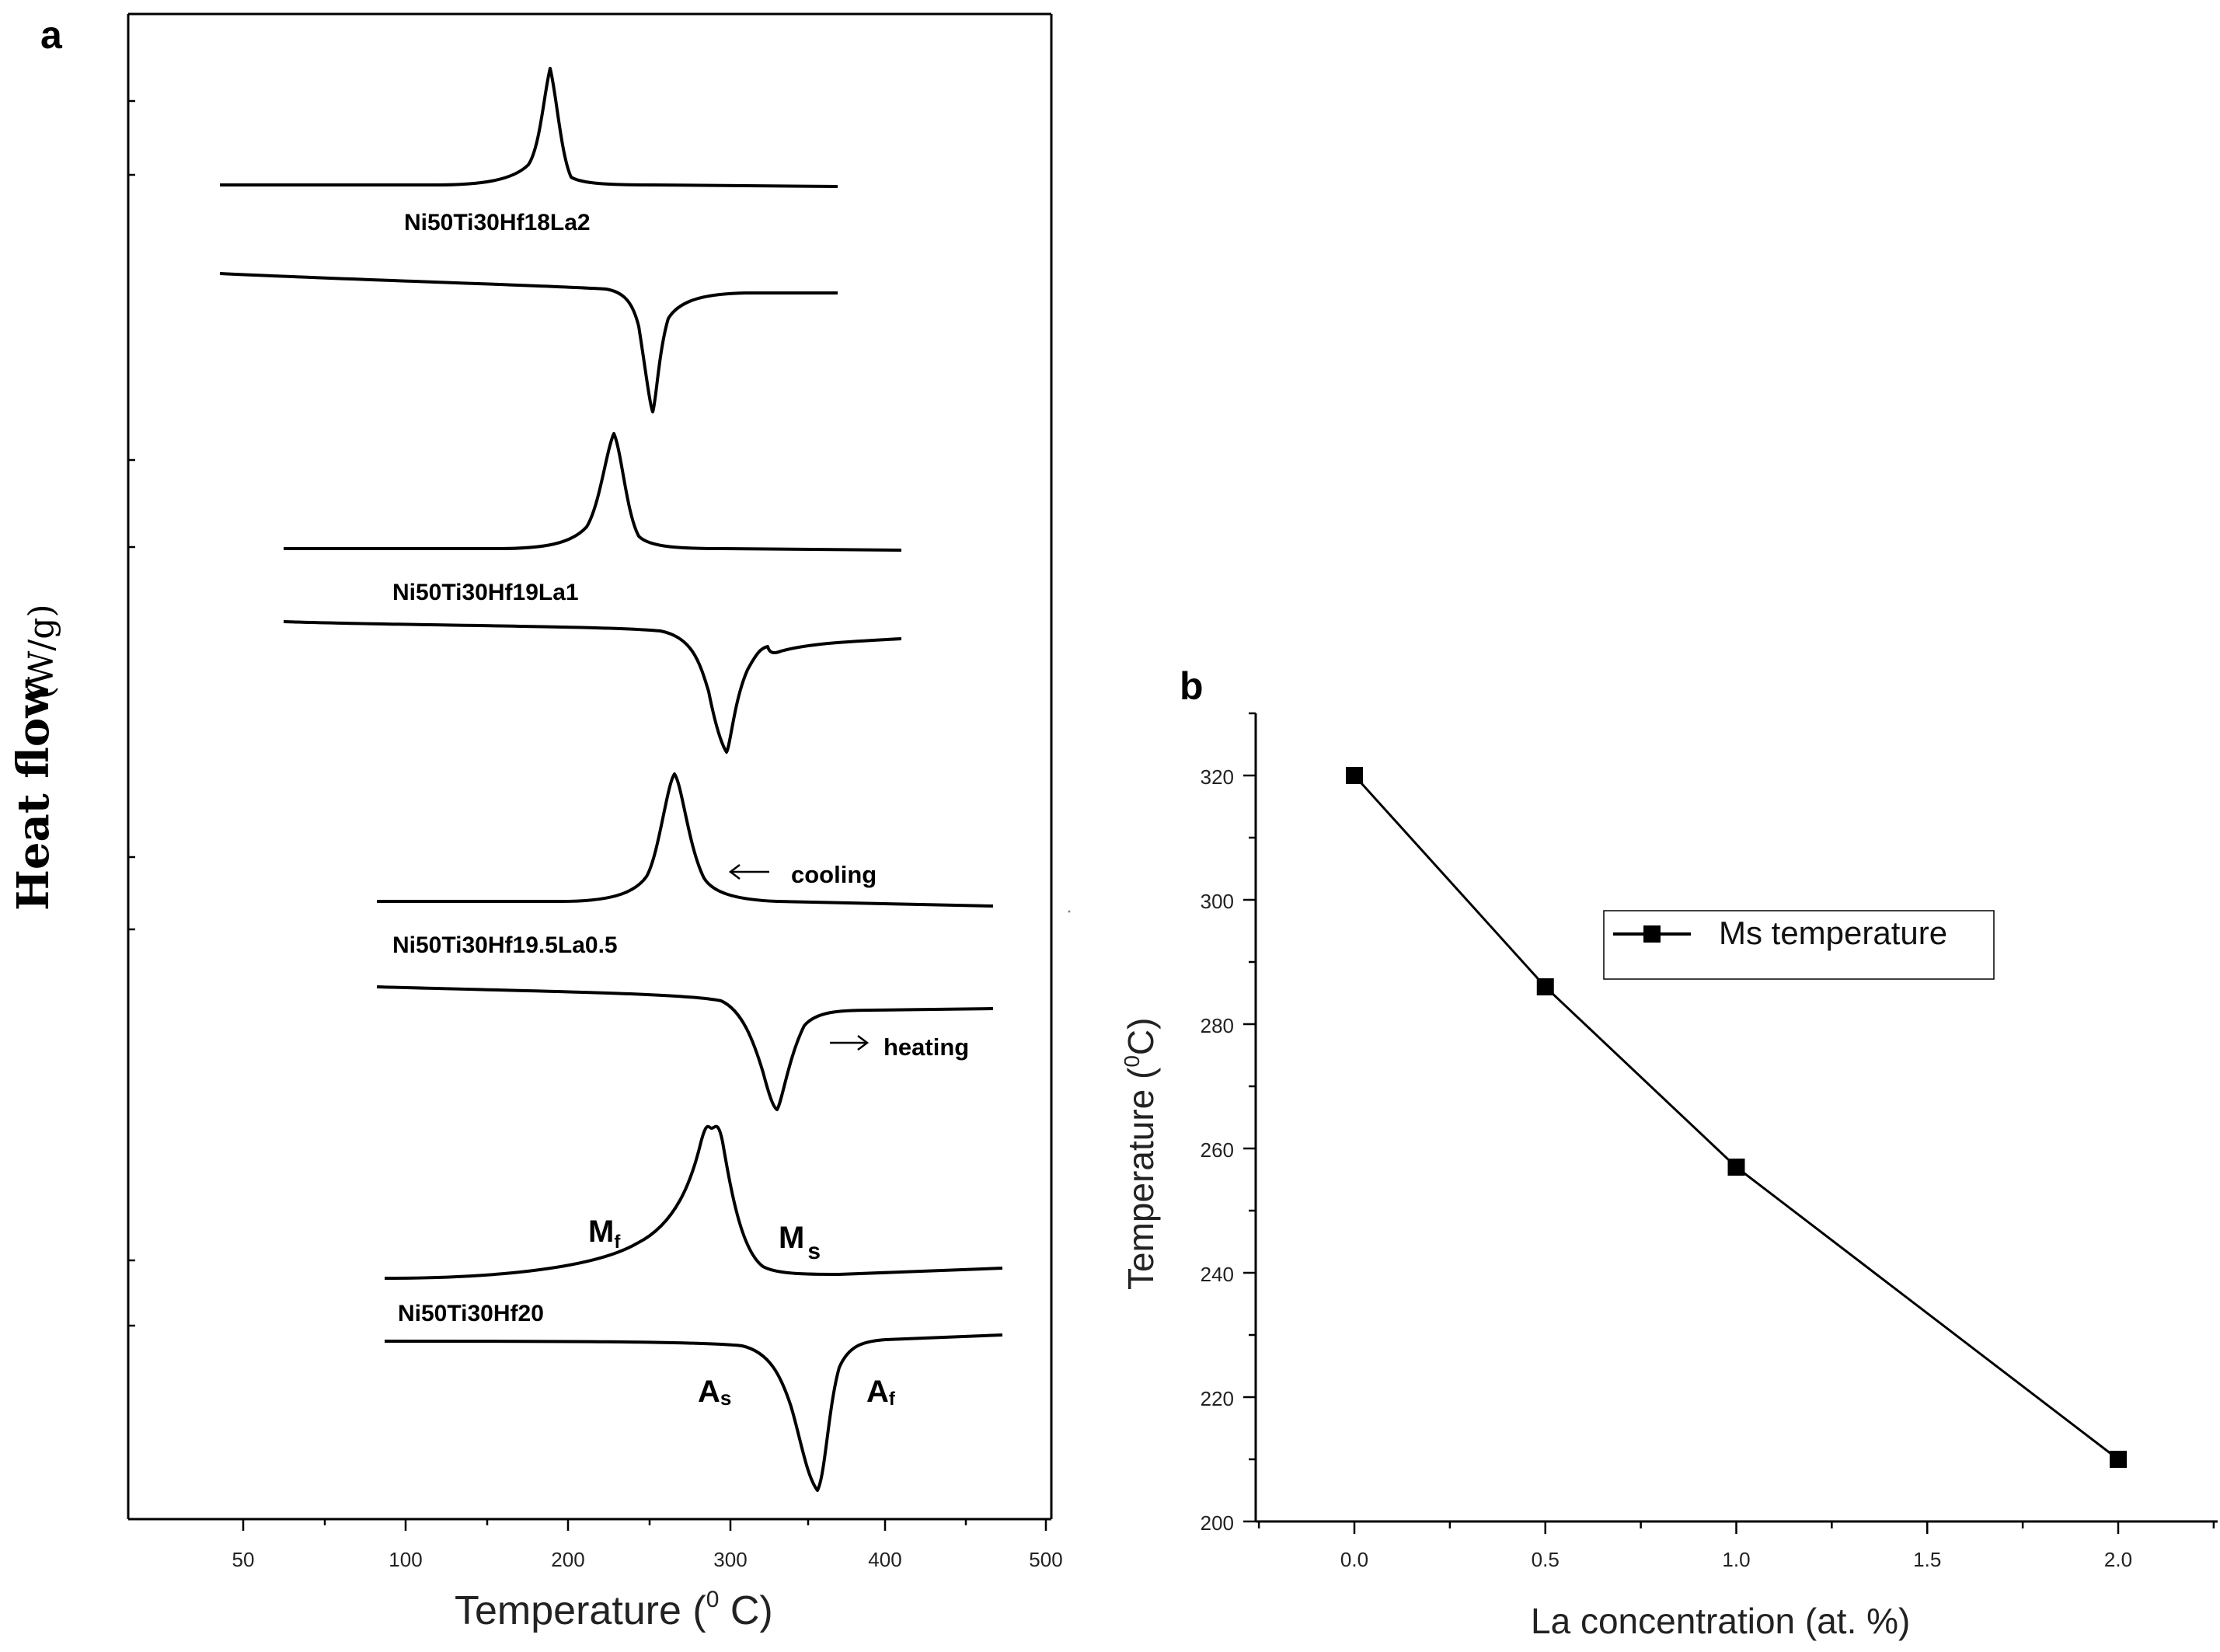 This screenshot has height=1652, width=2220. I want to click on panel-a-x-tick-label: 200, so click(567, 1559).